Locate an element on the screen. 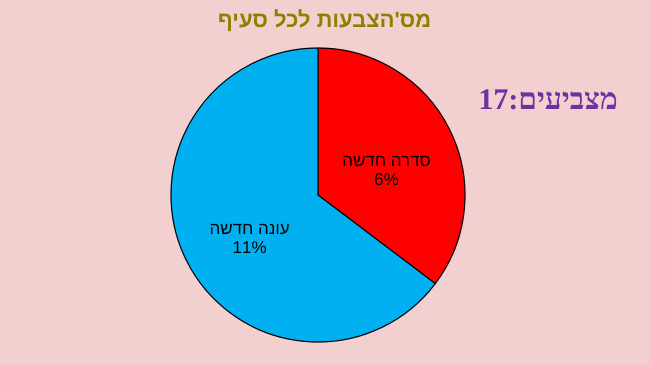 This screenshot has height=365, width=649. slice-label: סדרה חדשה is located at coordinates (386, 160).